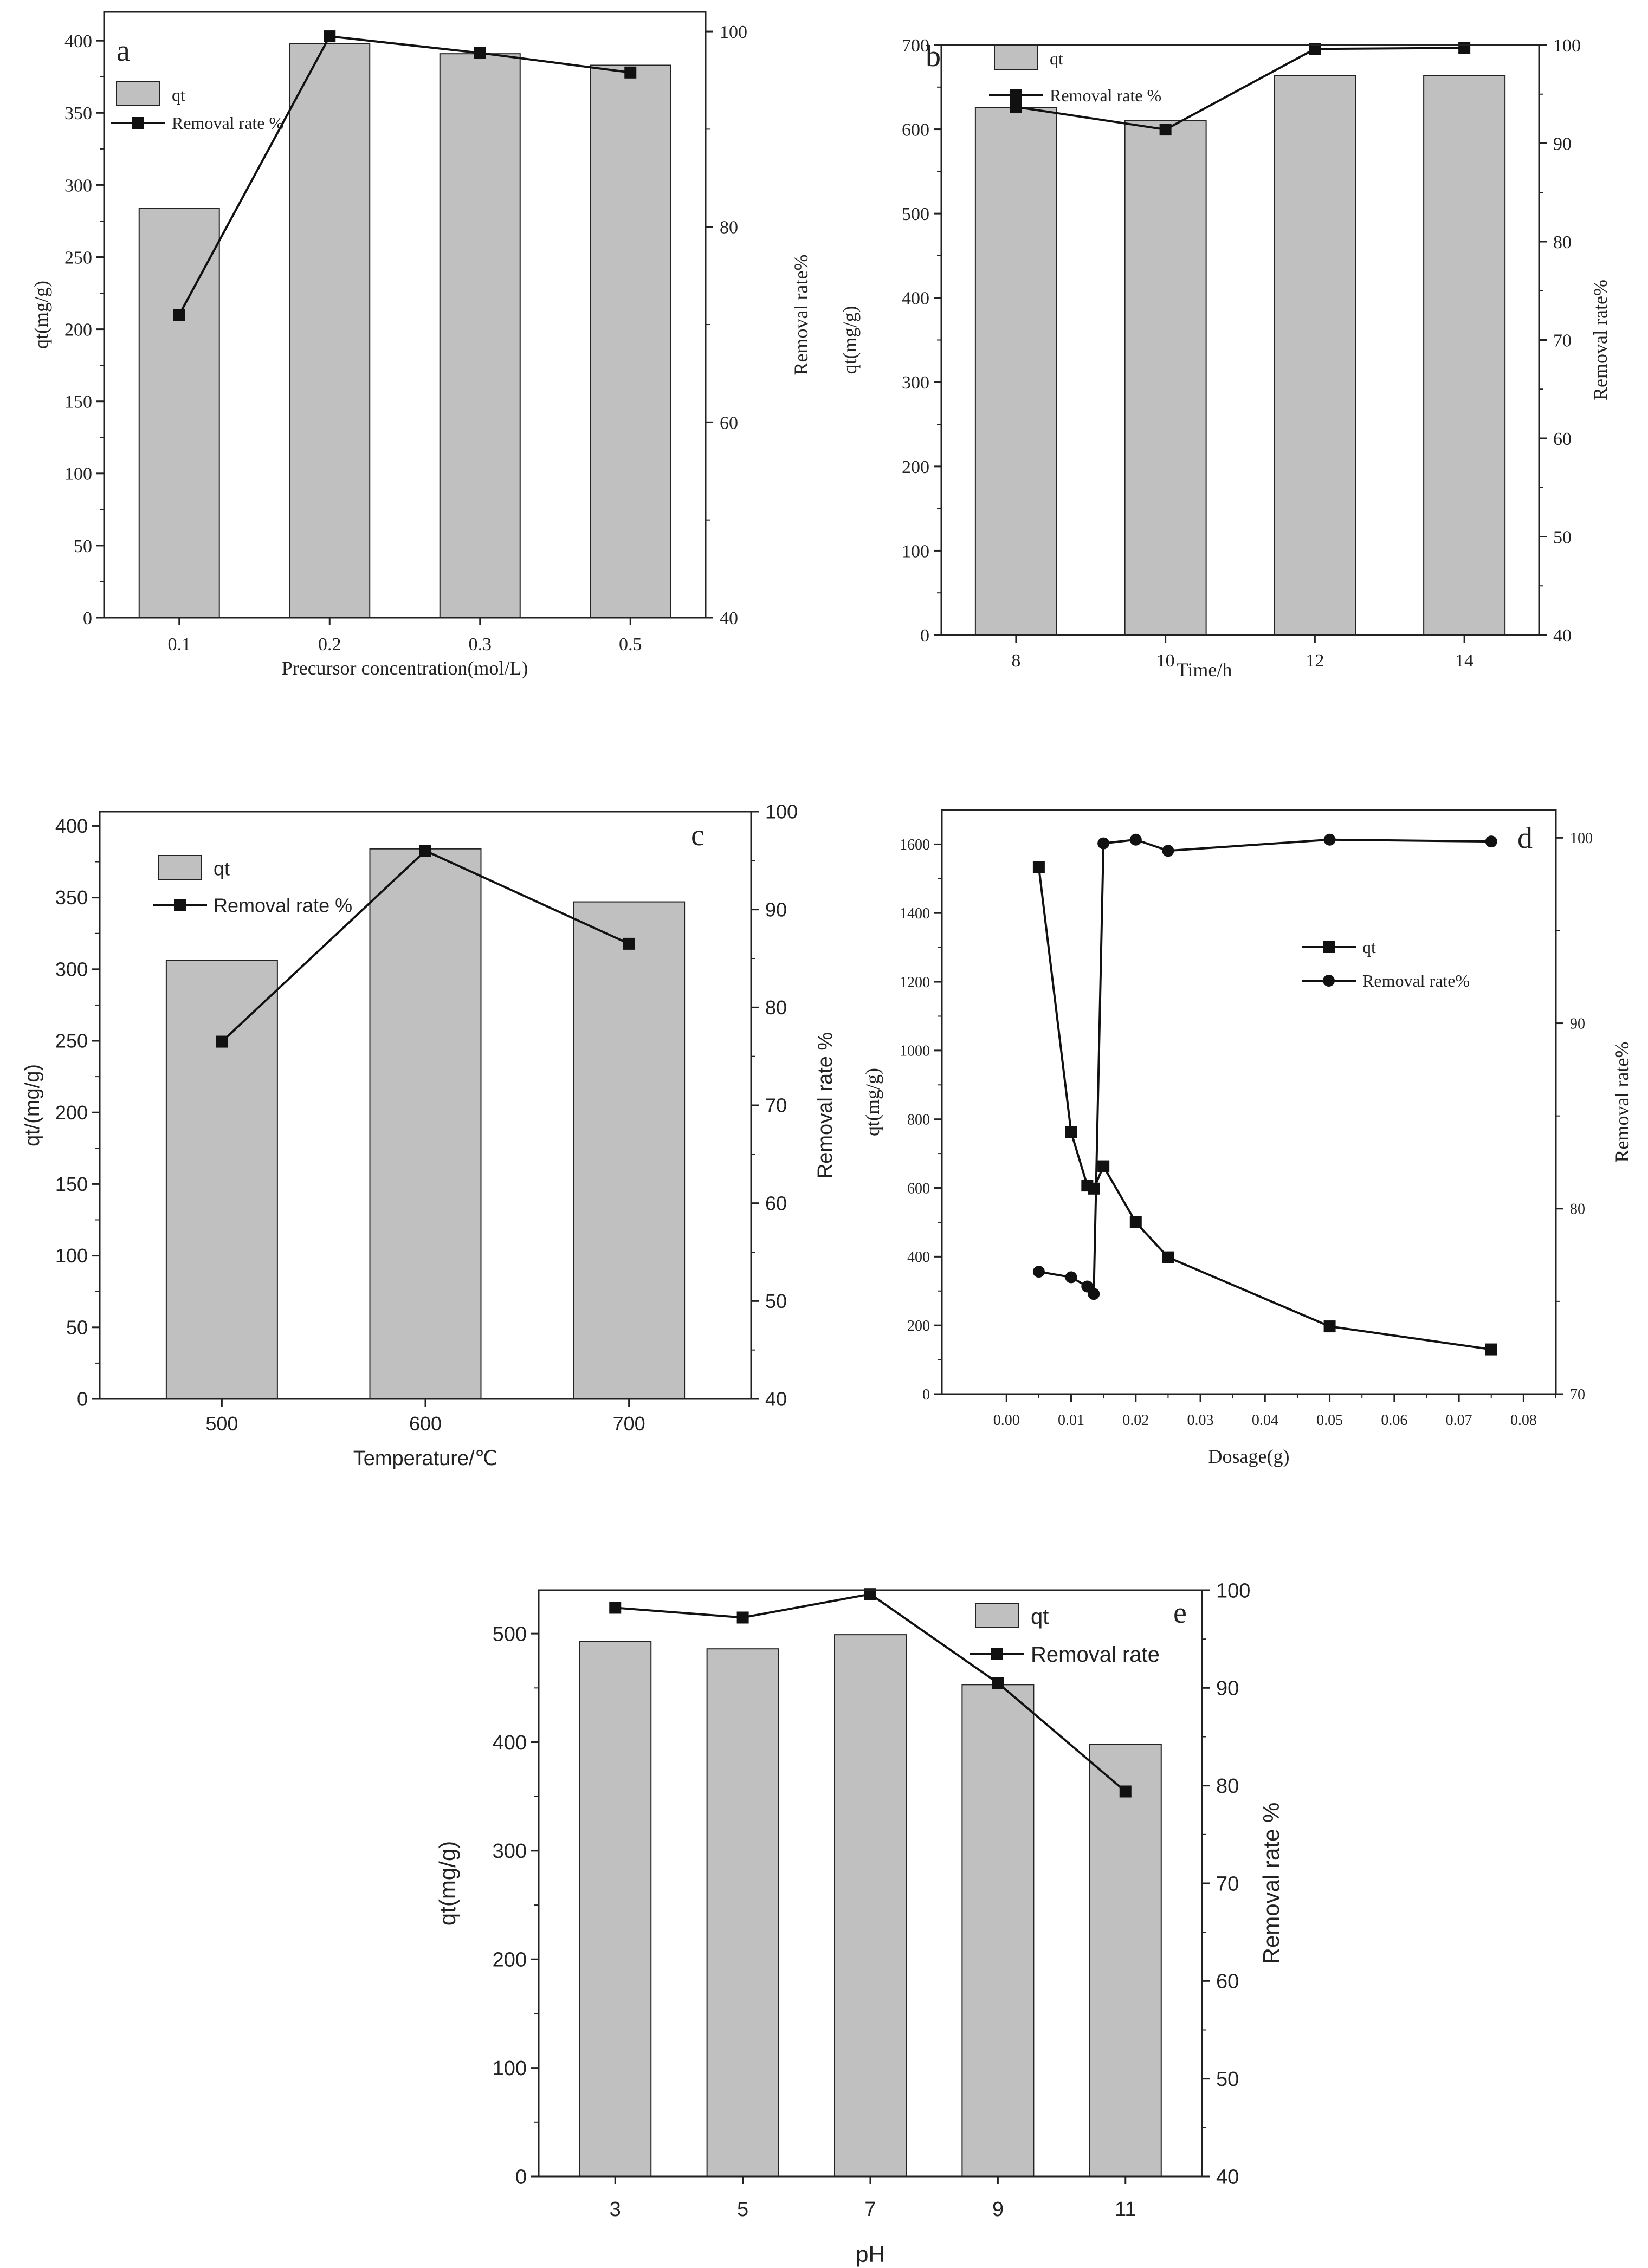 The height and width of the screenshot is (2268, 1648). I want to click on y-tick-label: 350, so click(71, 897).